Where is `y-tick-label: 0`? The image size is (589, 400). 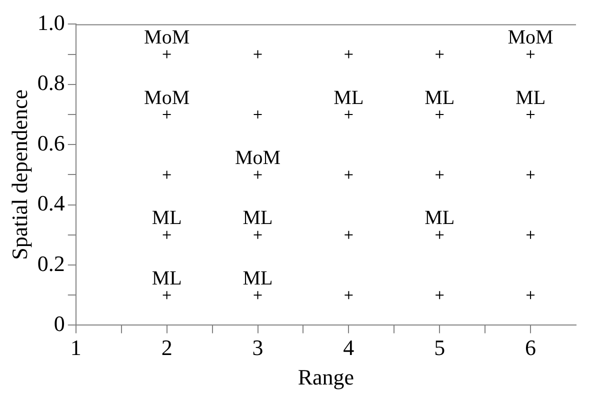
y-tick-label: 0 is located at coordinates (59, 323).